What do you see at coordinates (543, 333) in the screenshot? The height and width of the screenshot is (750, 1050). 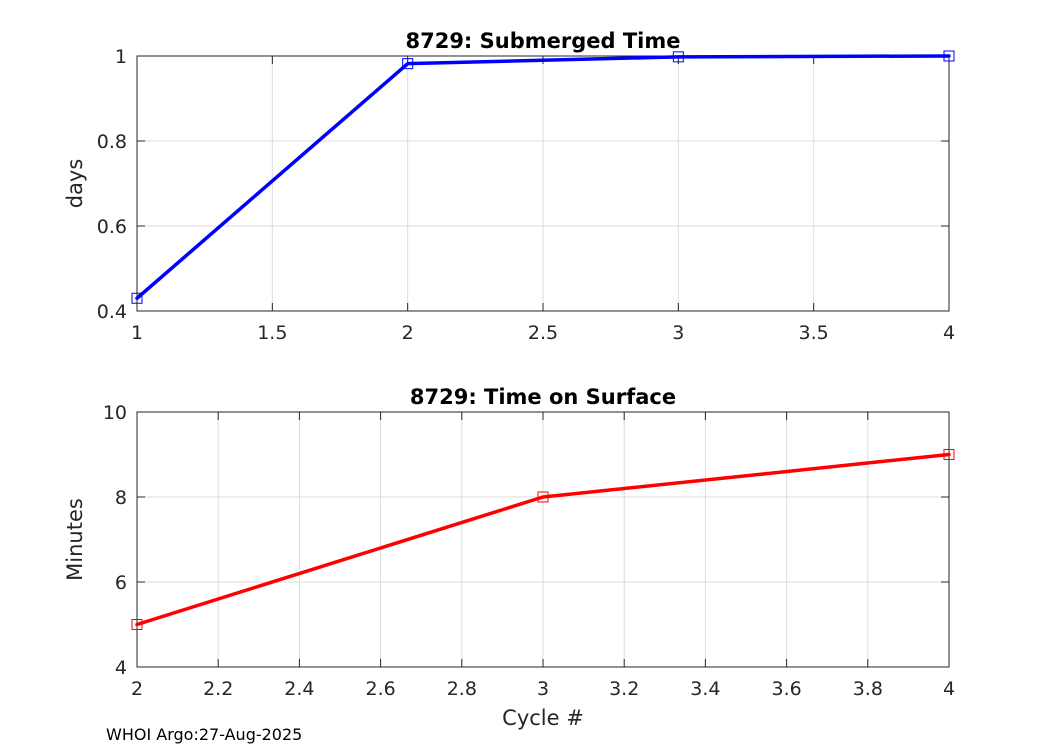 I see `x-tick-label: 2.5` at bounding box center [543, 333].